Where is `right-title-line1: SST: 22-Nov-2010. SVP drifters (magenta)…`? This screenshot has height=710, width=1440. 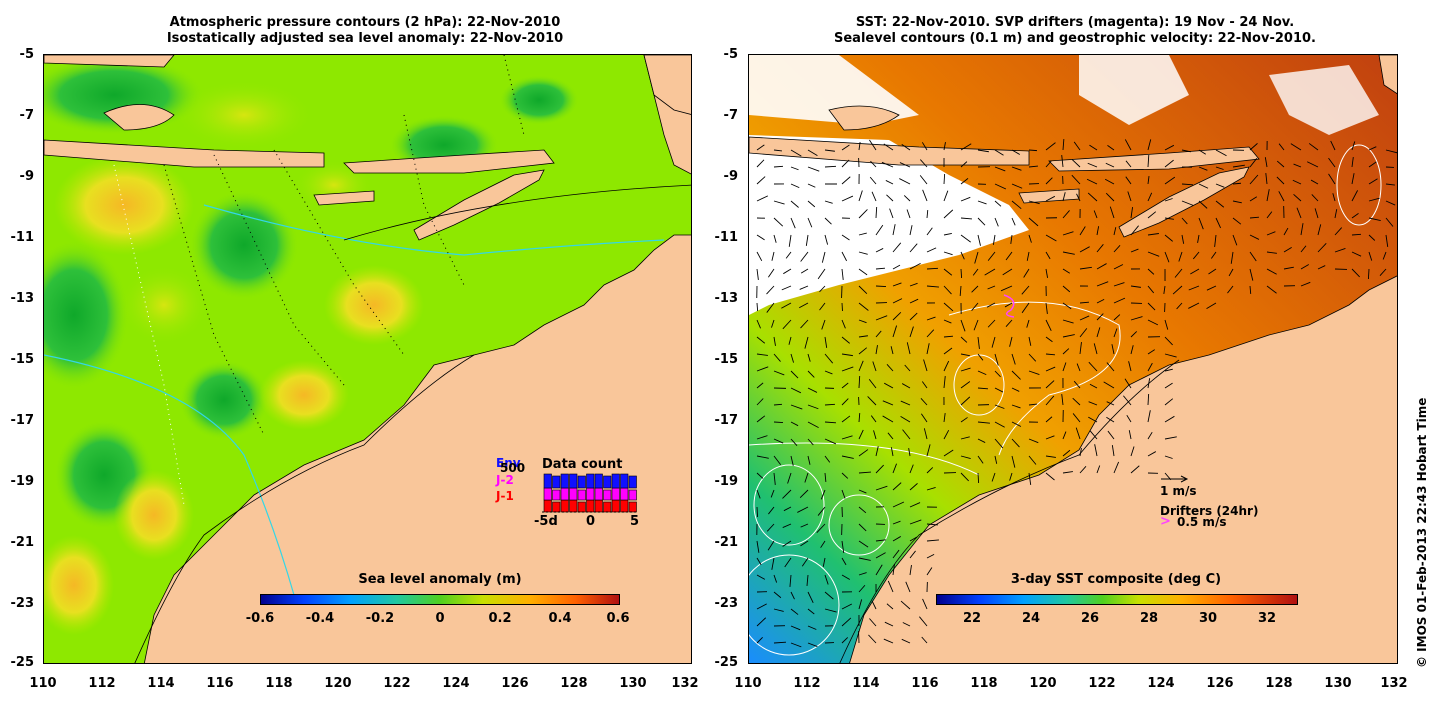 right-title-line1: SST: 22-Nov-2010. SVP drifters (magenta)… is located at coordinates (1075, 22).